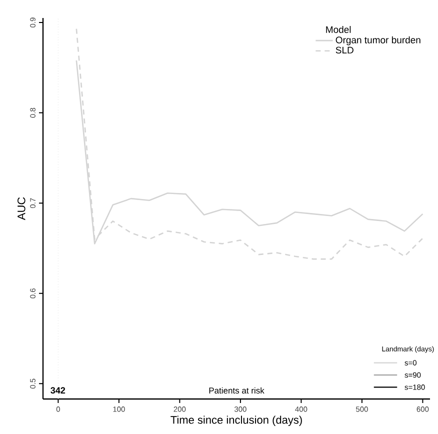 Image resolution: width=438 pixels, height=434 pixels. I want to click on annotation: 342, so click(58, 390).